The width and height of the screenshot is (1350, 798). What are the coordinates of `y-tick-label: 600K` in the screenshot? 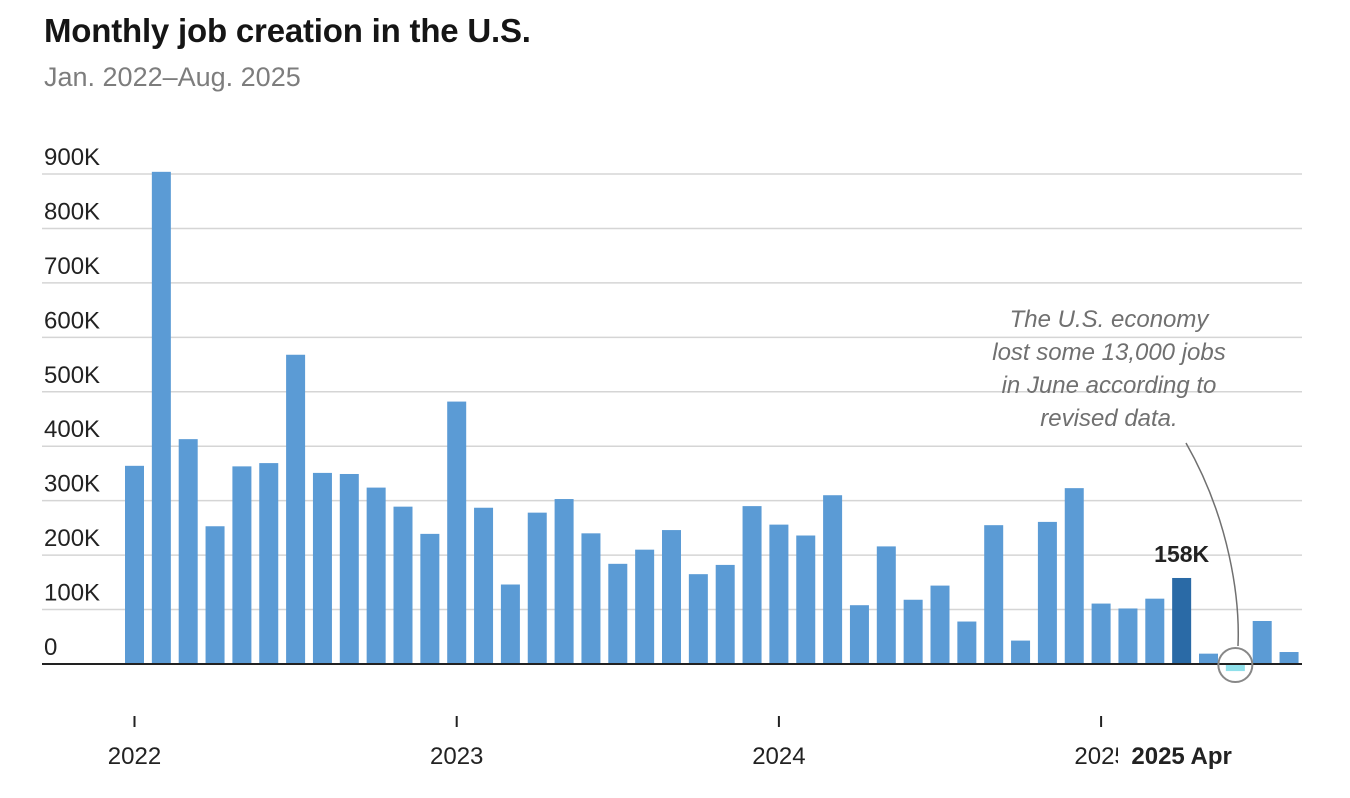 It's located at (72, 320).